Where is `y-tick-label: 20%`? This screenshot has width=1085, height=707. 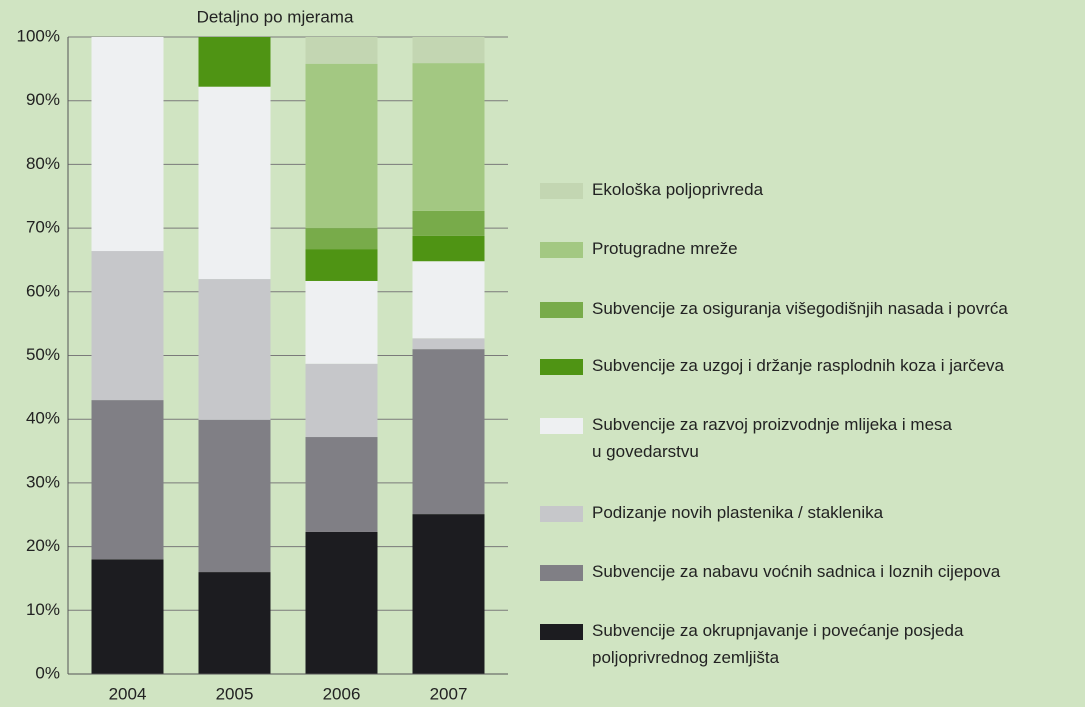
y-tick-label: 20% is located at coordinates (43, 545).